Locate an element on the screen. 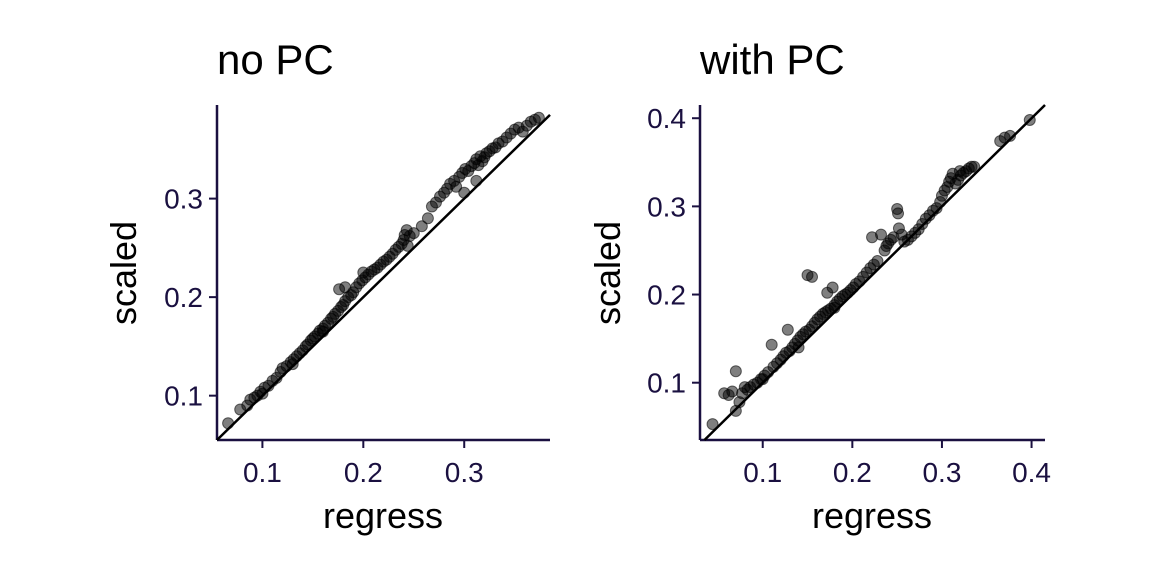  y-tick-label: 0.4 is located at coordinates (666, 118).